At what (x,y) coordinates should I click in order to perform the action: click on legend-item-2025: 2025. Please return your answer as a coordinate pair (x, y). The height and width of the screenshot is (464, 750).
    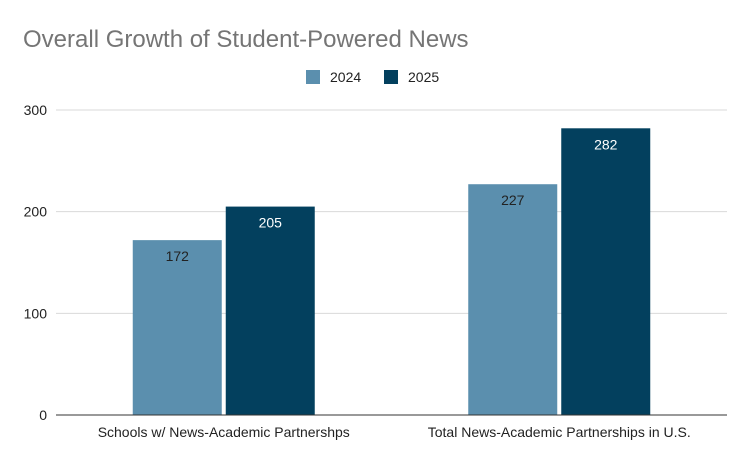
    Looking at the image, I should click on (411, 77).